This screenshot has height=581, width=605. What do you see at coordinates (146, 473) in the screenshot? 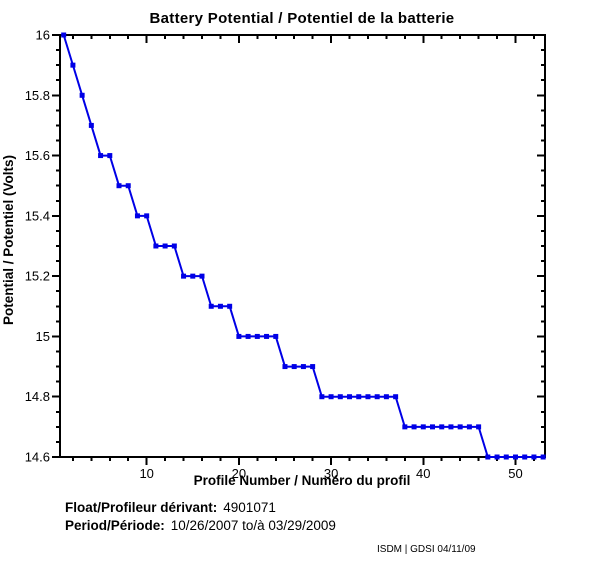
I see `x-tick-label: 10` at bounding box center [146, 473].